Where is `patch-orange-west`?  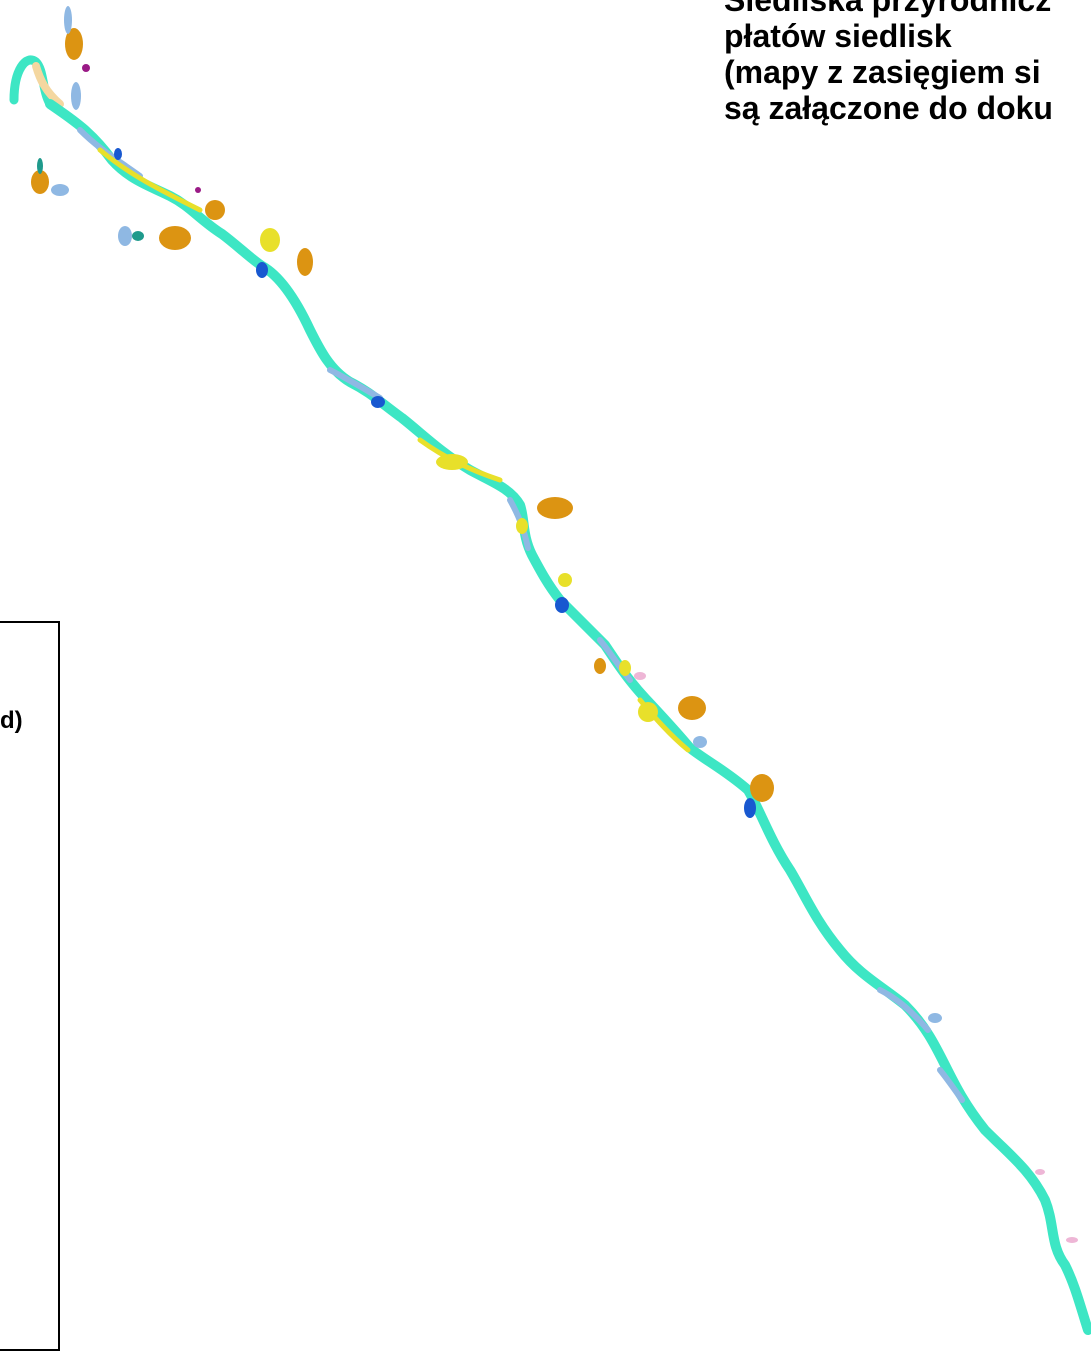 patch-orange-west is located at coordinates (40, 182).